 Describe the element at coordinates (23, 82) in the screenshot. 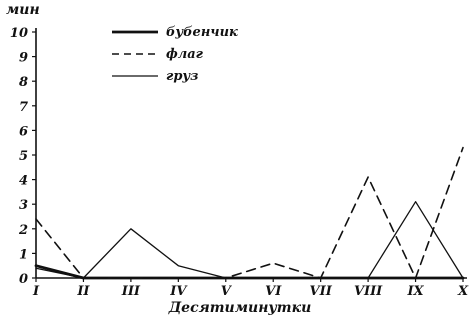

I see `y-tick-label: 8` at that location.